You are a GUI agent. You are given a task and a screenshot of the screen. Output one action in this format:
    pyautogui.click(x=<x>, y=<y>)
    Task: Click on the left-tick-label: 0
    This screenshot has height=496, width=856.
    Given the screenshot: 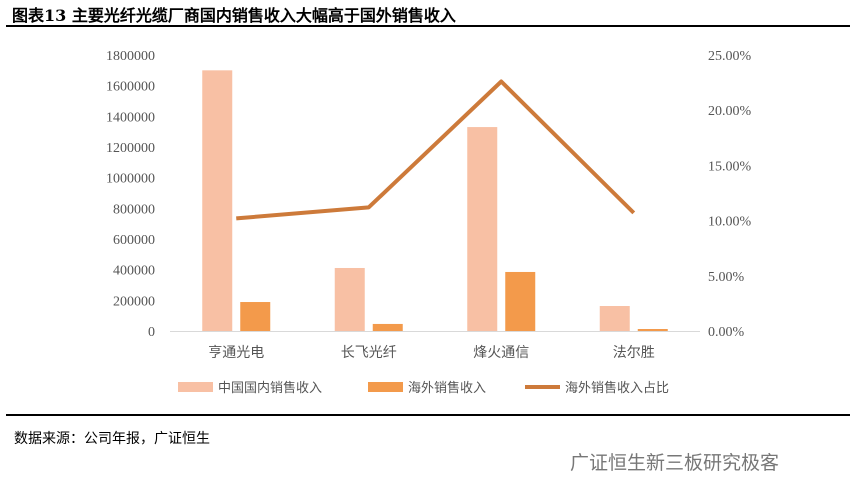 What is the action you would take?
    pyautogui.click(x=151, y=332)
    